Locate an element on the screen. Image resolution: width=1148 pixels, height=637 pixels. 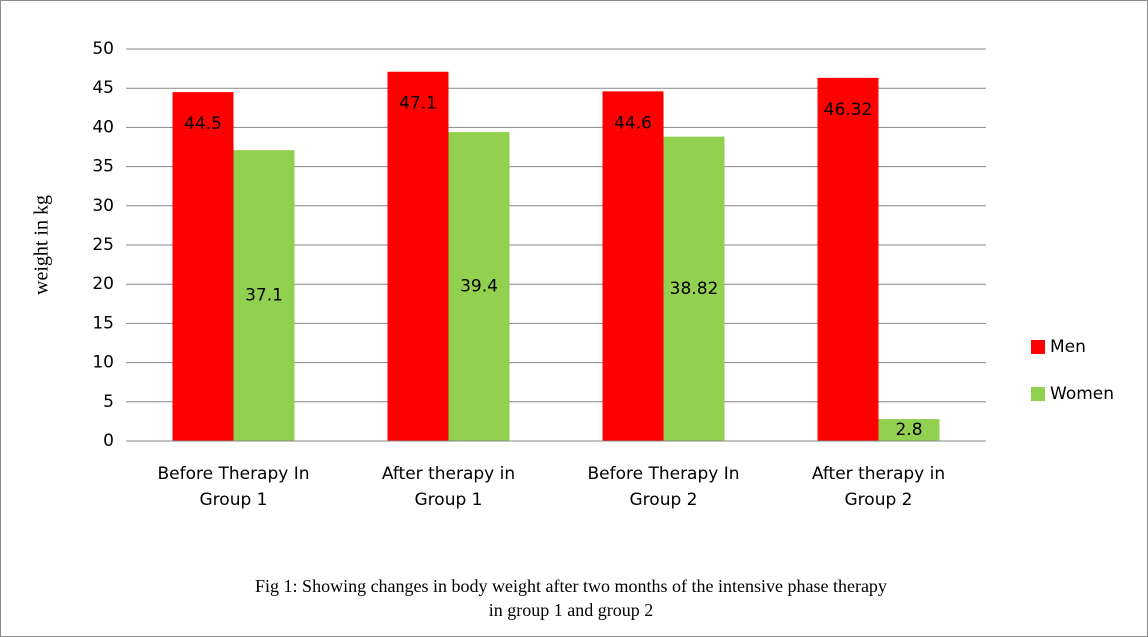
data-label: 44.5 is located at coordinates (203, 124).